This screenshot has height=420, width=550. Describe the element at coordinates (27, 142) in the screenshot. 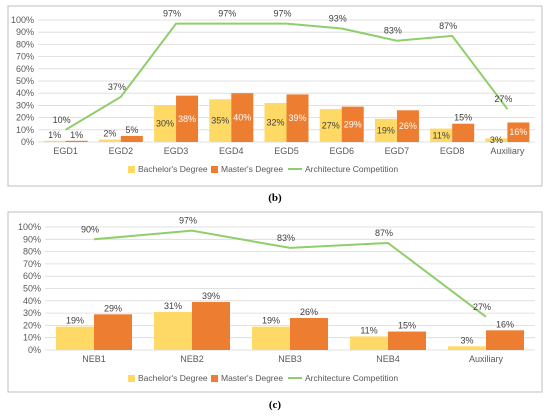

I see `y-tick-label: 0%` at that location.